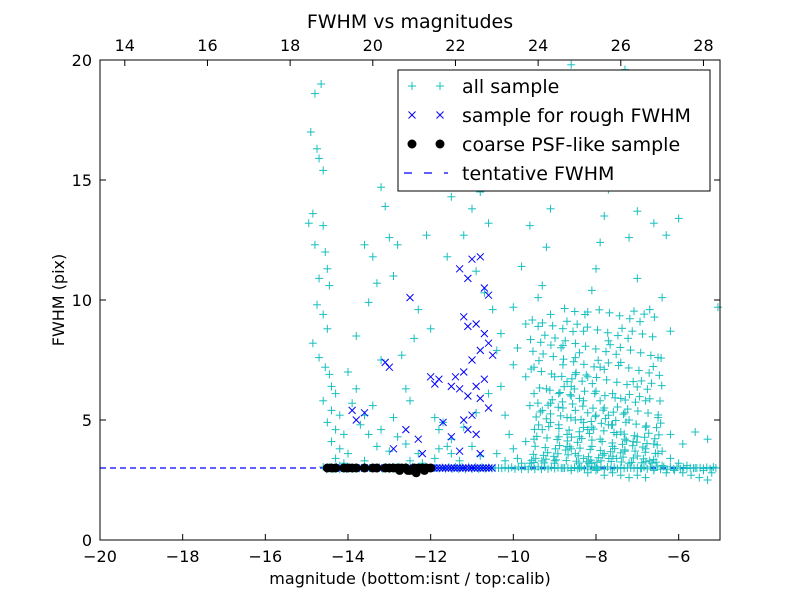  I want to click on legend-marker-all-sample, so click(440, 86).